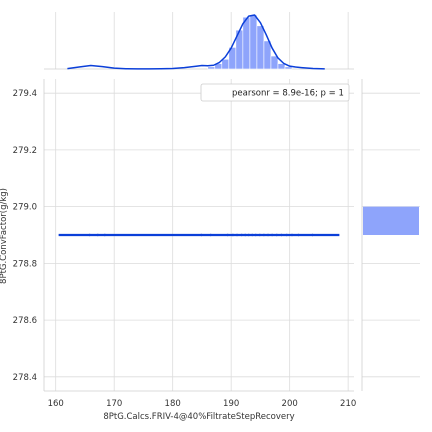 This screenshot has width=432, height=432. Describe the element at coordinates (202, 404) in the screenshot. I see `x-axis-ticks: 160 170 180 190 200 210` at that location.